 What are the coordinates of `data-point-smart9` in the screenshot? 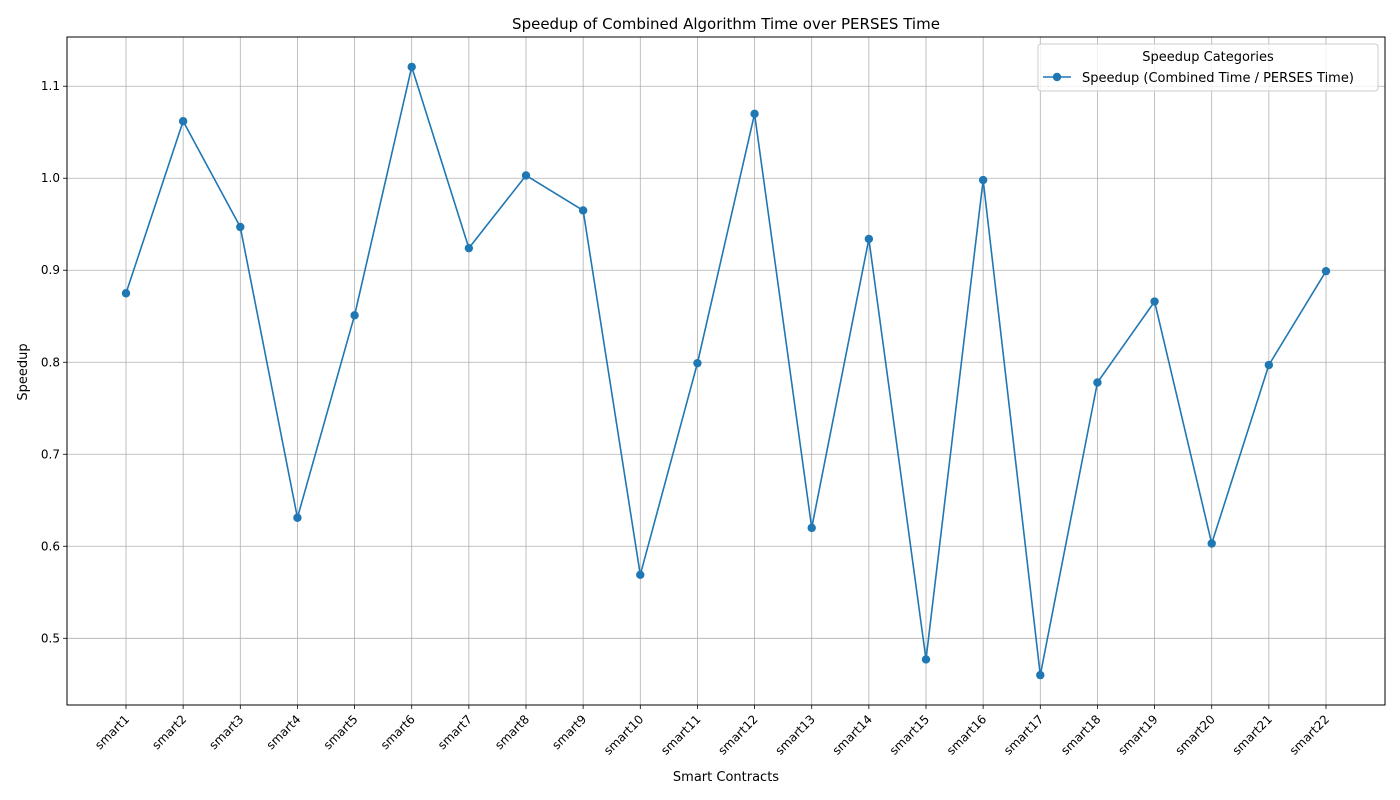 It's located at (583, 210).